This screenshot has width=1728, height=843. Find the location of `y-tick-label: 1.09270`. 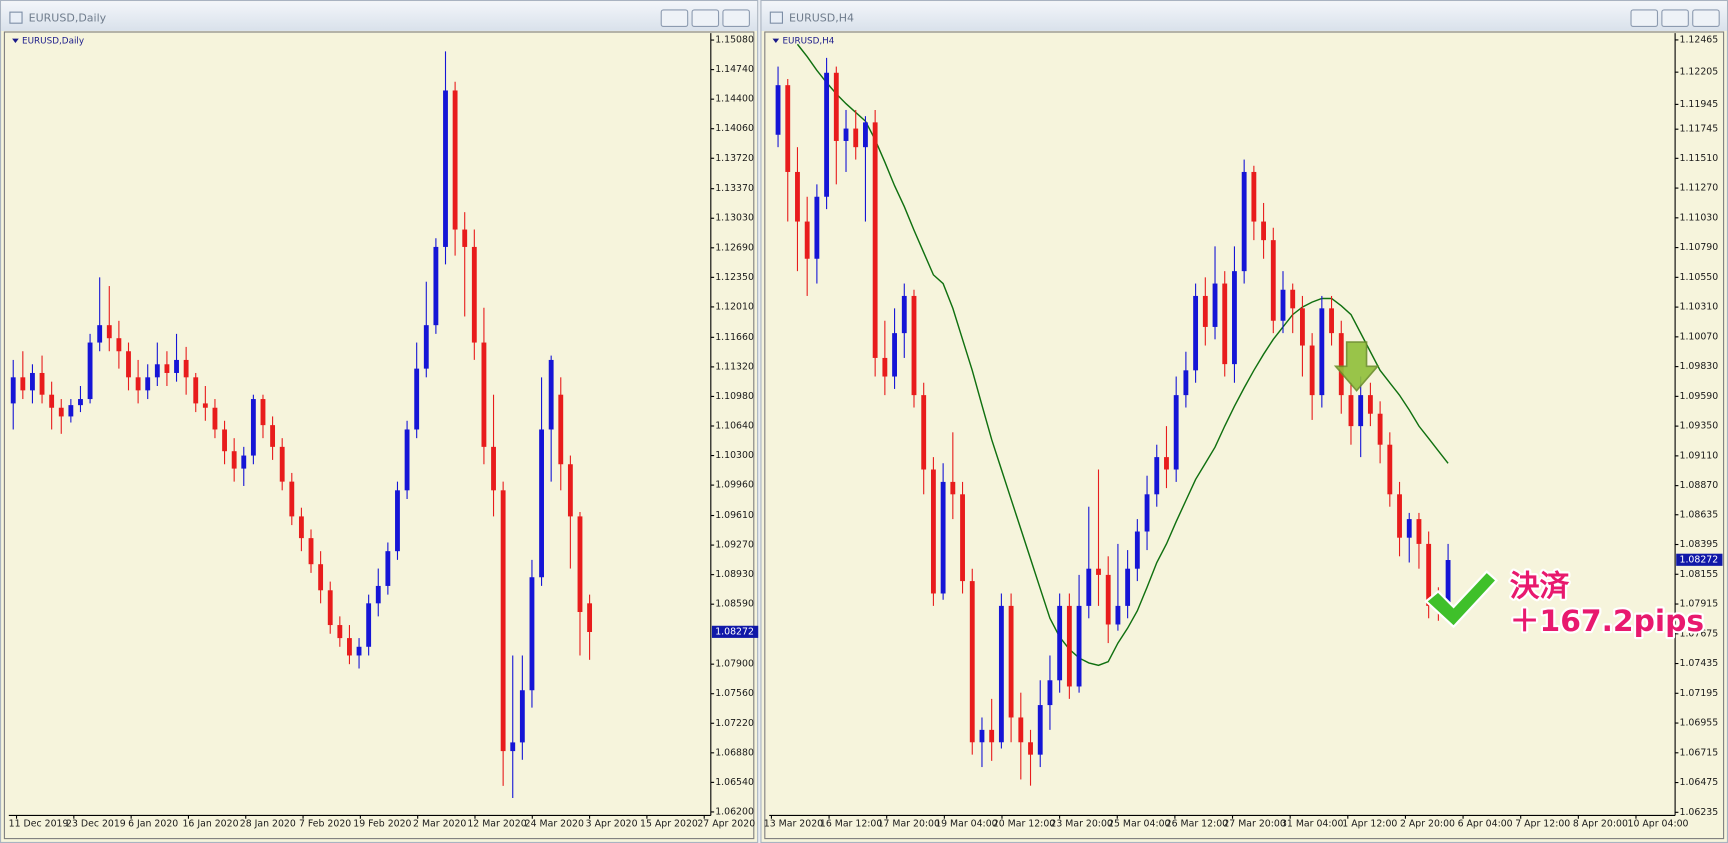

y-tick-label: 1.09270 is located at coordinates (734, 545).